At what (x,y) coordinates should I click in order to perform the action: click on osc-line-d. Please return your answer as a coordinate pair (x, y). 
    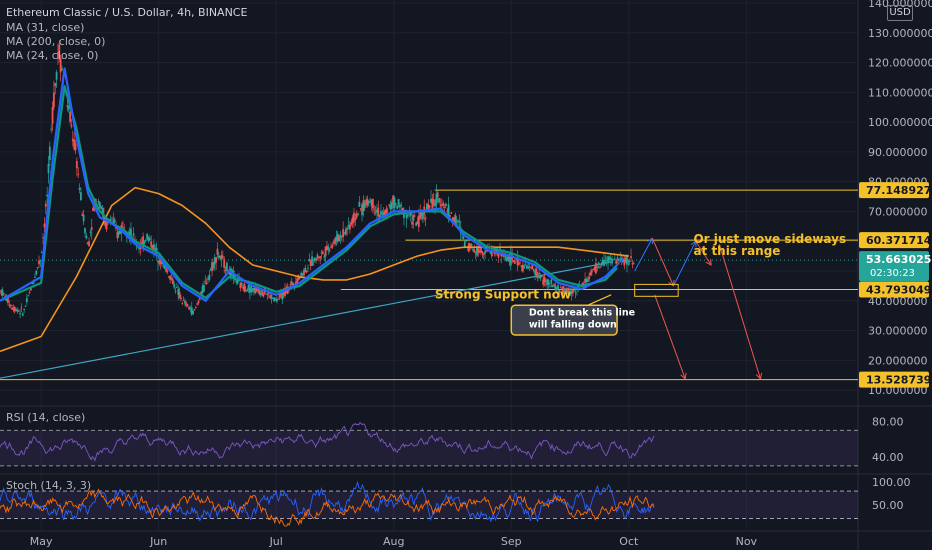
    Looking at the image, I should click on (327, 507).